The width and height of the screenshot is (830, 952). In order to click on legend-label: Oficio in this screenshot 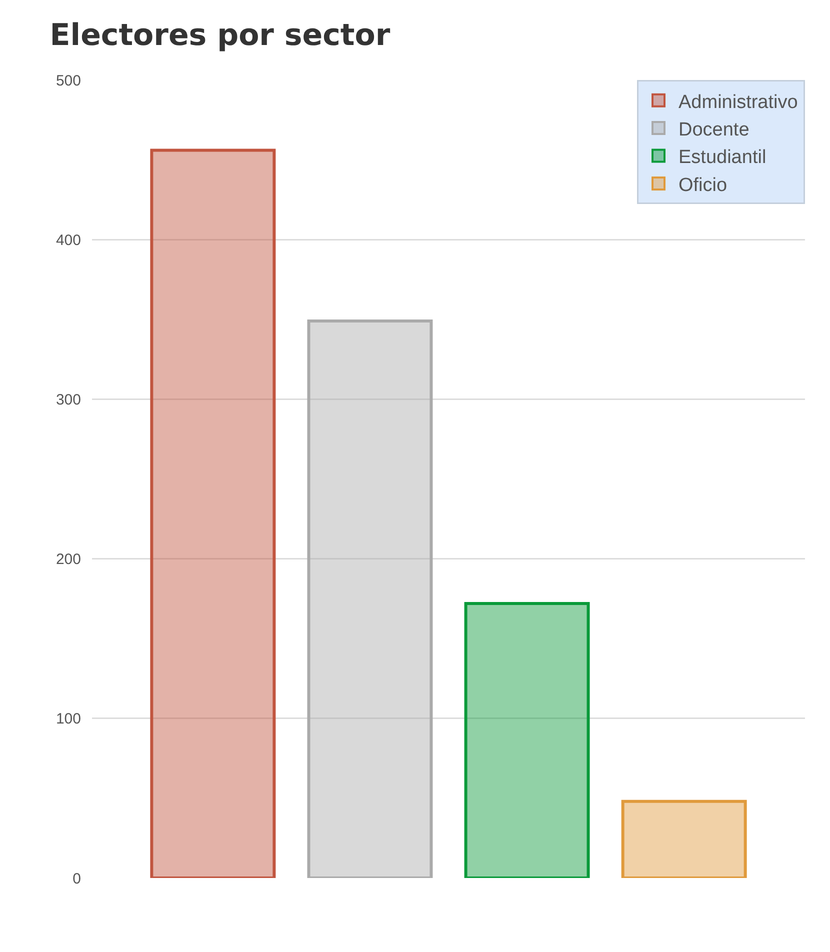, I will do `click(703, 185)`.